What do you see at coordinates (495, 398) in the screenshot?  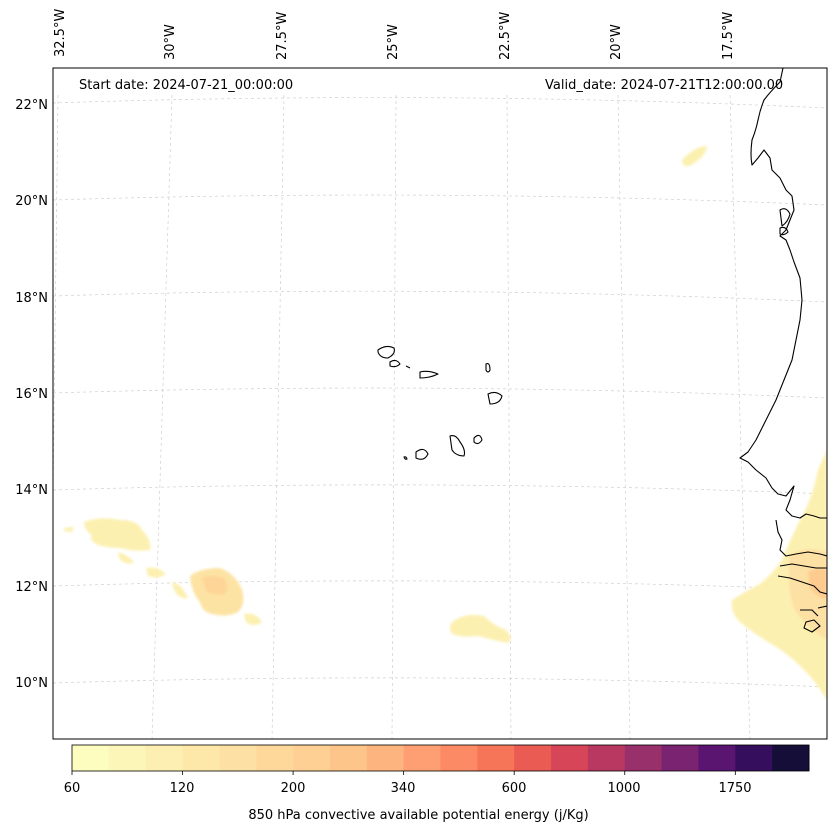 I see `island-boa-vista` at bounding box center [495, 398].